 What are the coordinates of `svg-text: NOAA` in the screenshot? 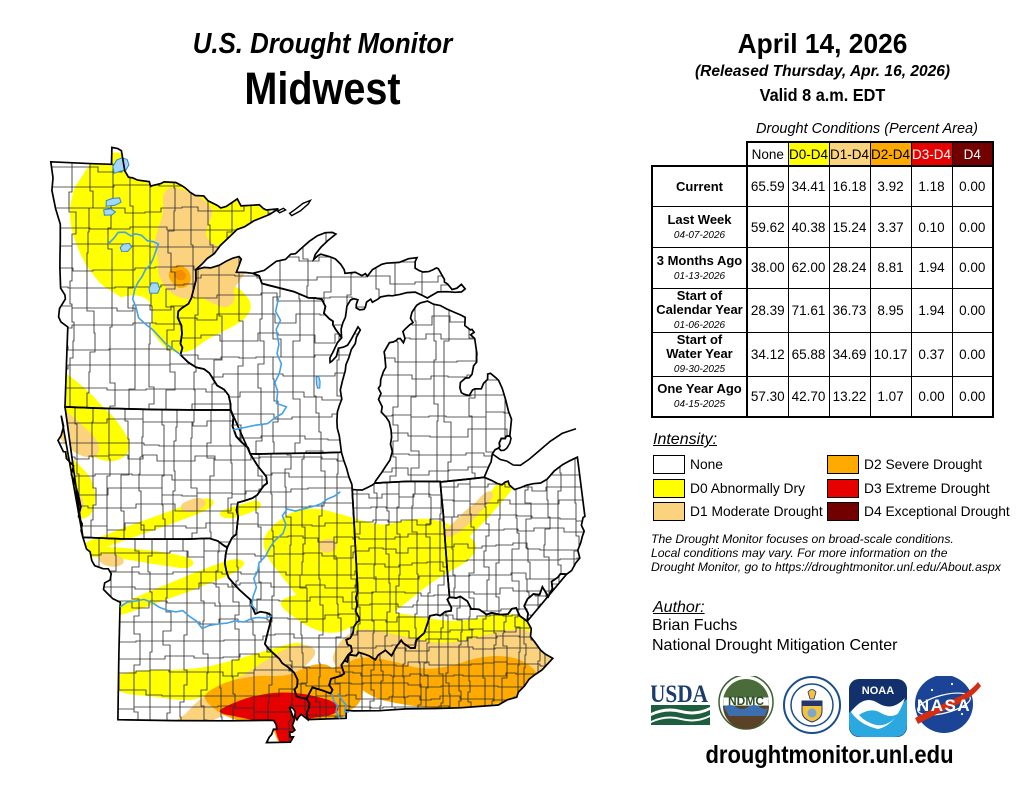 It's located at (878, 691).